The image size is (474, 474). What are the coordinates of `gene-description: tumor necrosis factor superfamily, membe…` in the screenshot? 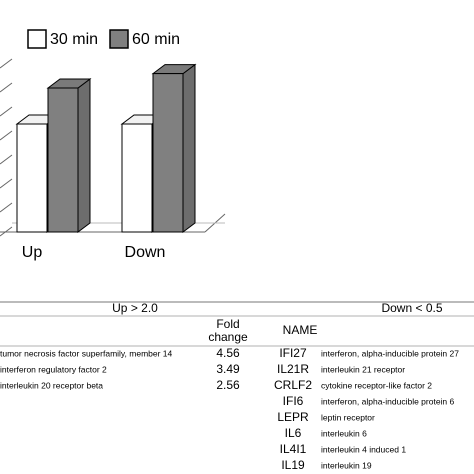 It's located at (86, 353).